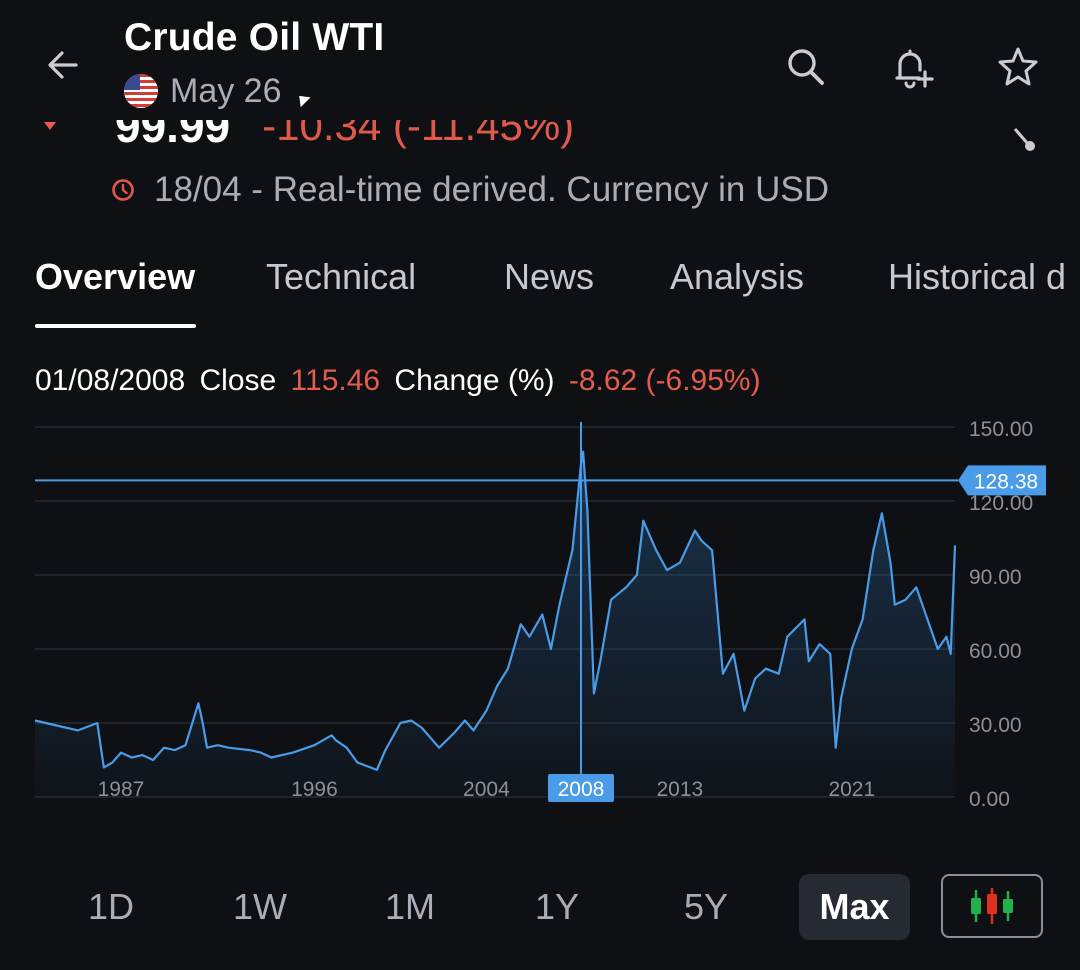  I want to click on add-alert-button, so click(912, 67).